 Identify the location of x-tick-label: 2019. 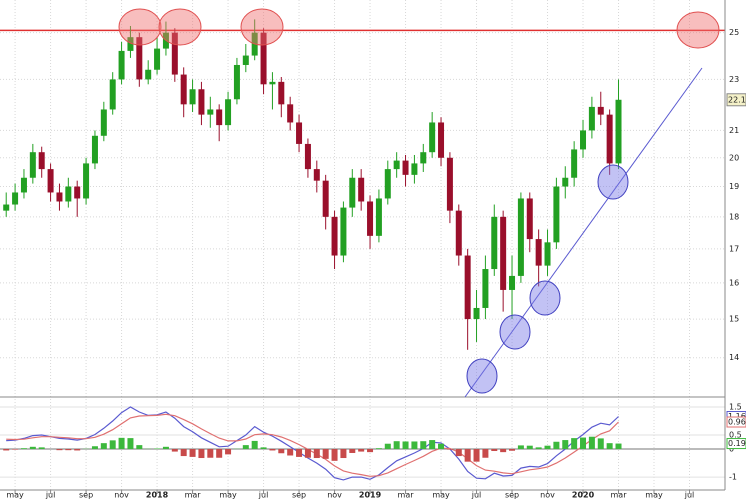
(370, 495).